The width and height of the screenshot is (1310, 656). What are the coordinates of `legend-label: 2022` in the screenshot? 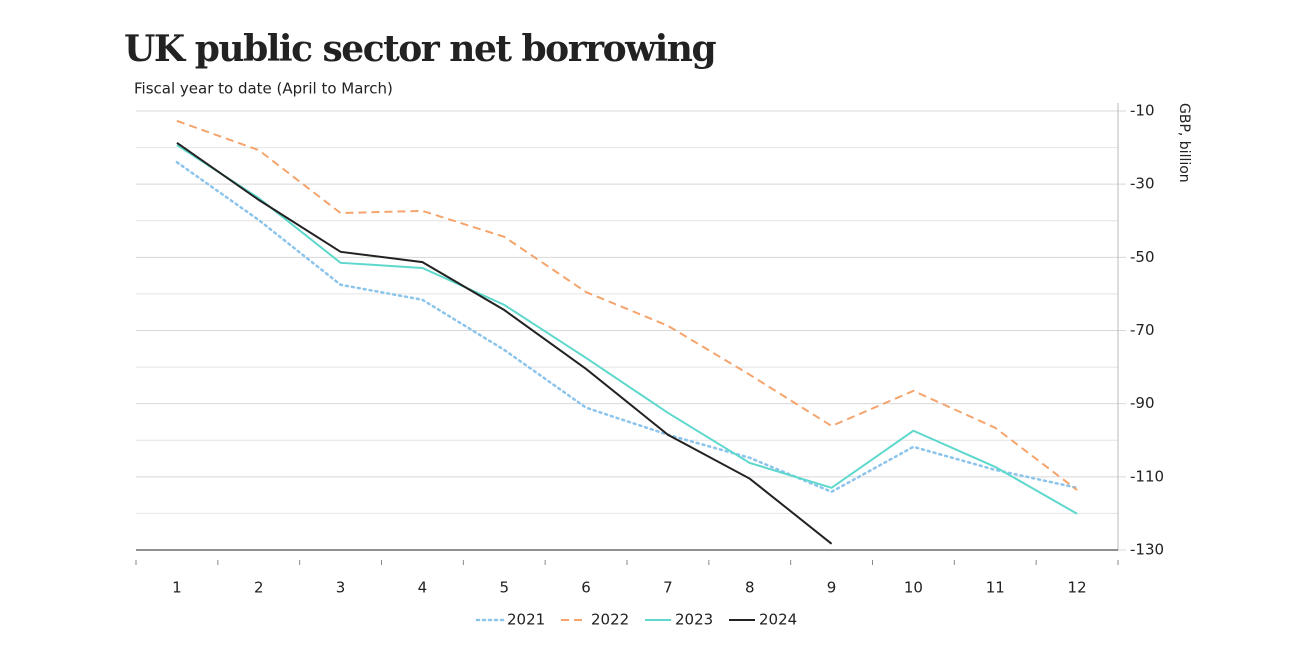 It's located at (610, 620).